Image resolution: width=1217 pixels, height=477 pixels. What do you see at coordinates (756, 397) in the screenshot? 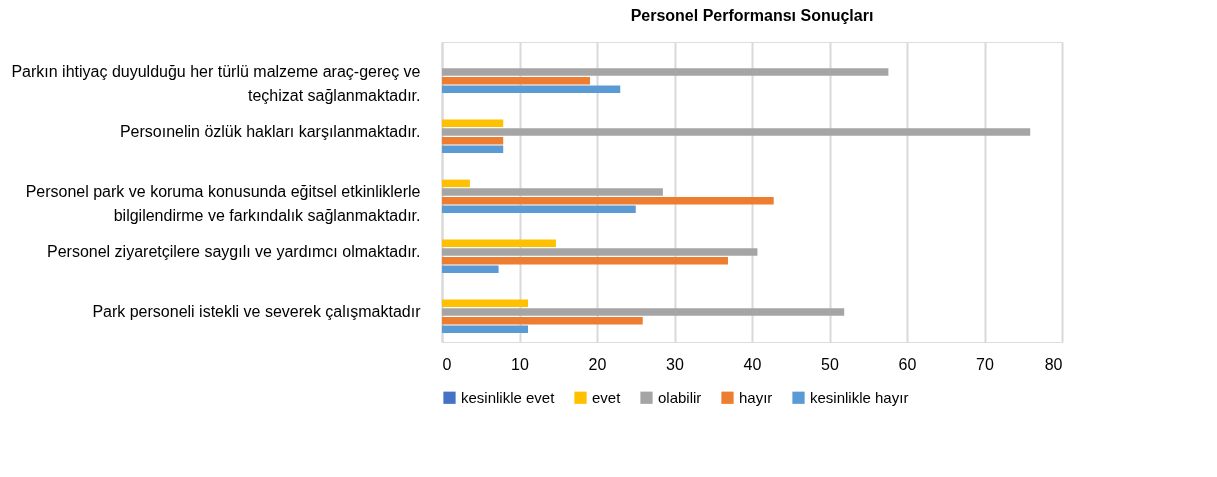
I see `legend-label: hayır` at bounding box center [756, 397].